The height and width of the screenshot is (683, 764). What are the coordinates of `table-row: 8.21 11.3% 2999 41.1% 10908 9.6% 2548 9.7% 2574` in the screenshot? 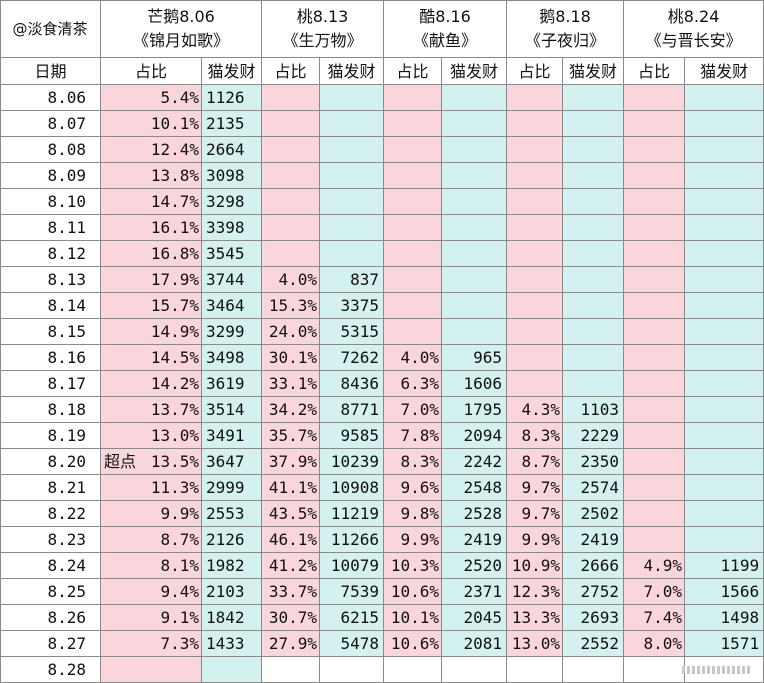 It's located at (382, 487).